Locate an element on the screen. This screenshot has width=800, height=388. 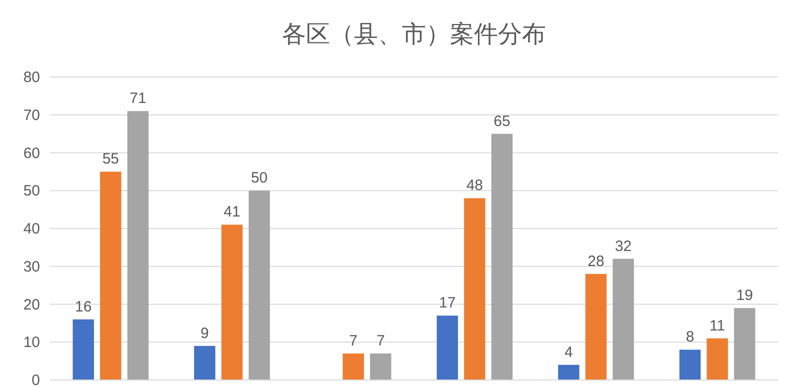
y-tick-label: 60 is located at coordinates (31, 153).